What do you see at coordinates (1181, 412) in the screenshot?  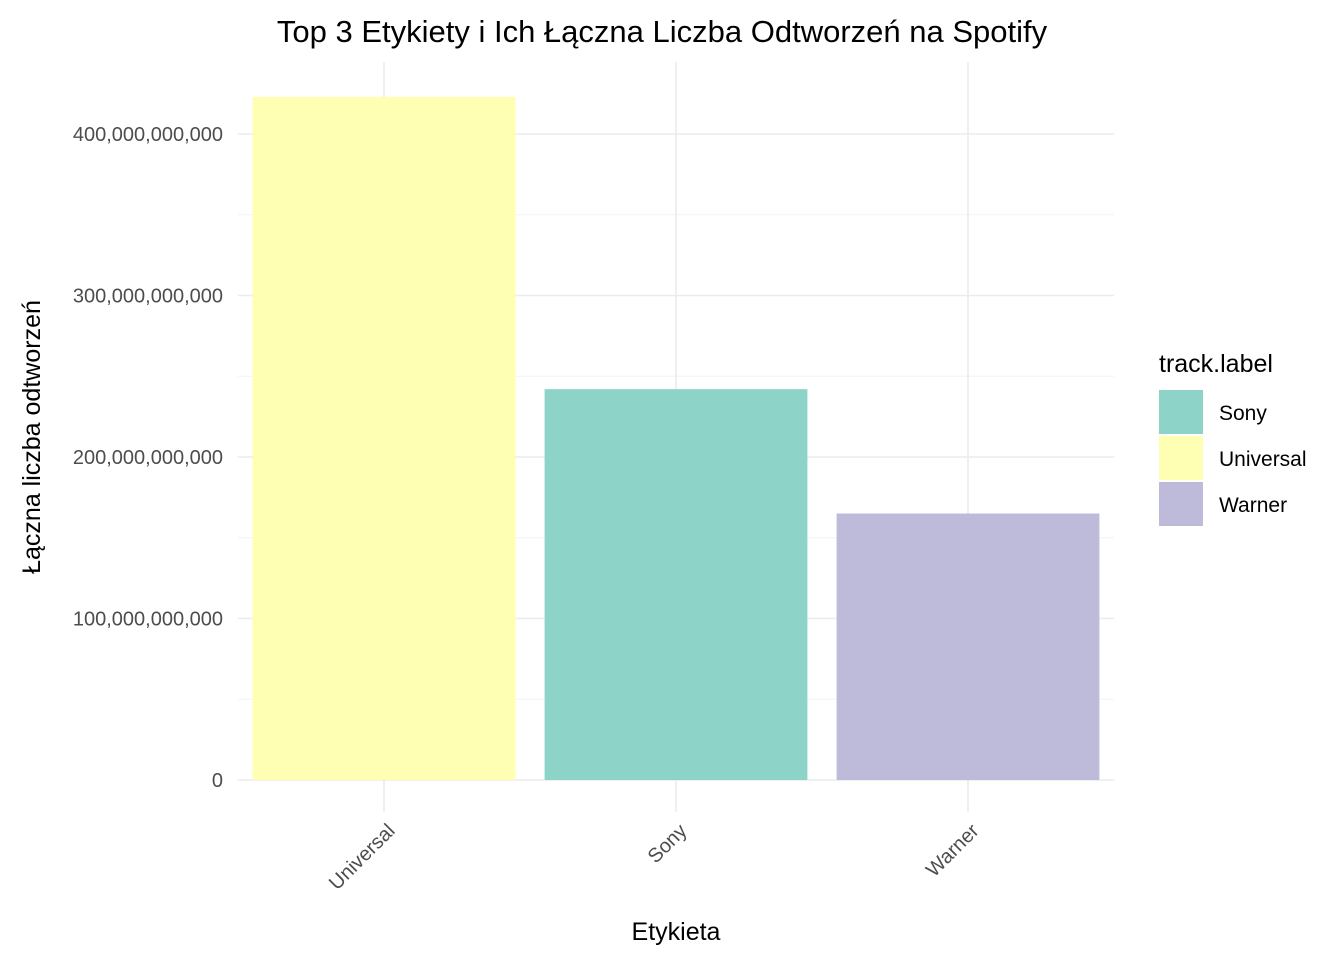 I see `legend-key-sony` at bounding box center [1181, 412].